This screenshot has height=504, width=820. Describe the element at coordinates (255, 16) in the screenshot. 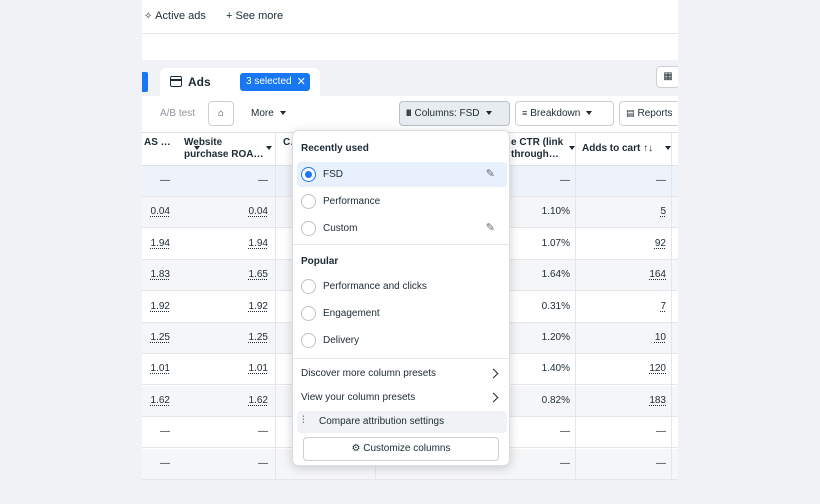

I see `see-more-link: + See more` at that location.